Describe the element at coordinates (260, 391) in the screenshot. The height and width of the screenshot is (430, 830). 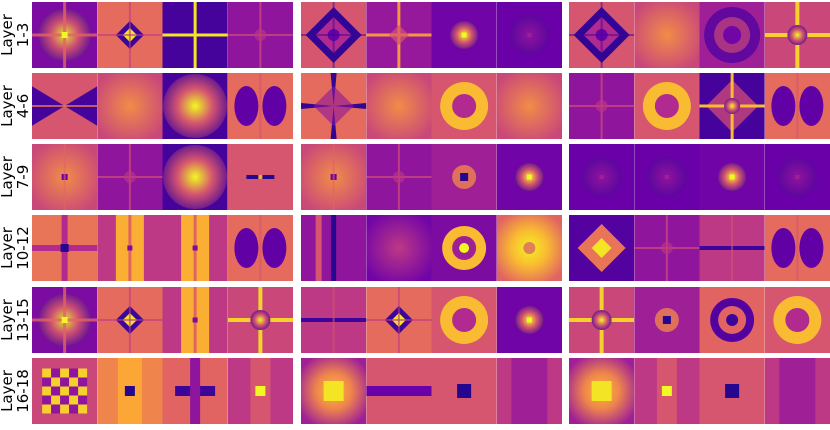
I see `heatmap-tile-r6-g1-t4` at that location.